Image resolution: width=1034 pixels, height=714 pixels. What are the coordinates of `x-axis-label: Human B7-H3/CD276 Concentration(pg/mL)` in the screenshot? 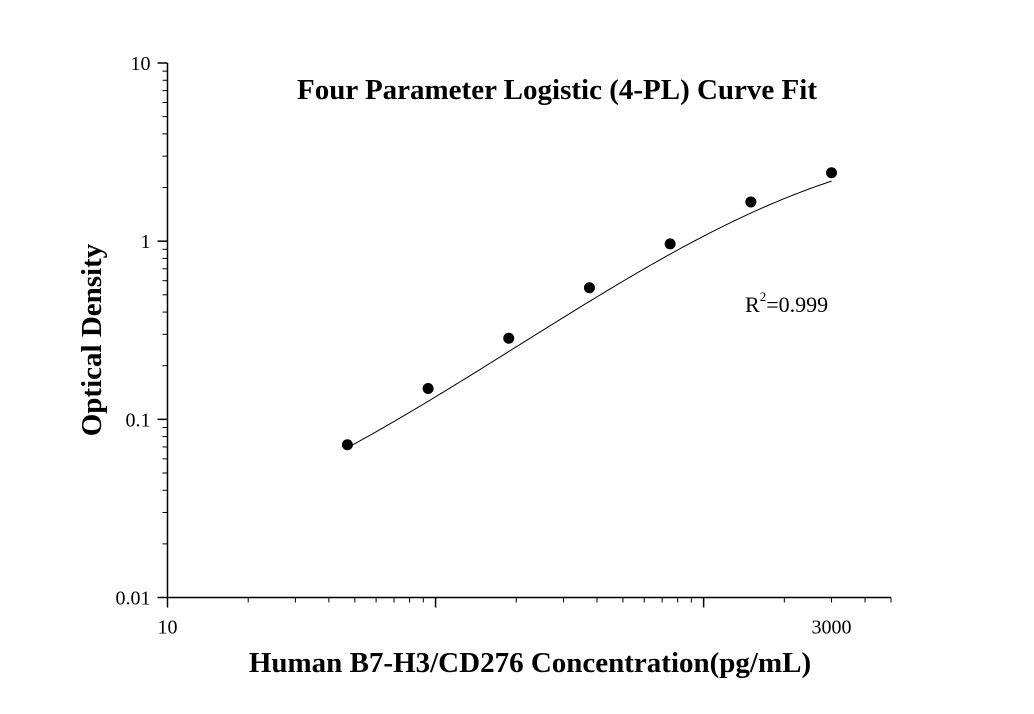 It's located at (530, 663).